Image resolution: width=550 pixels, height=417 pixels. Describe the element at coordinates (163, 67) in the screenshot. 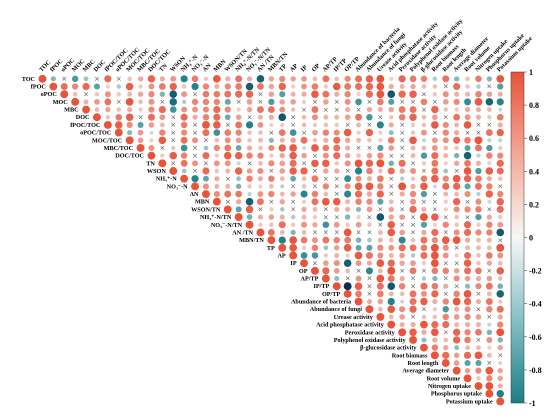

I see `col-label-tn: TN` at that location.